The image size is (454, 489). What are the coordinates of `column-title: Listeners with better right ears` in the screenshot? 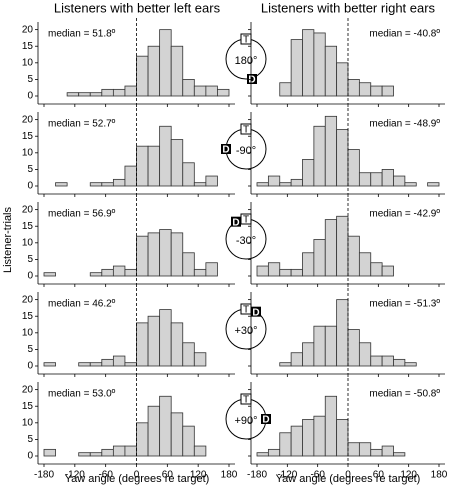 It's located at (348, 7).